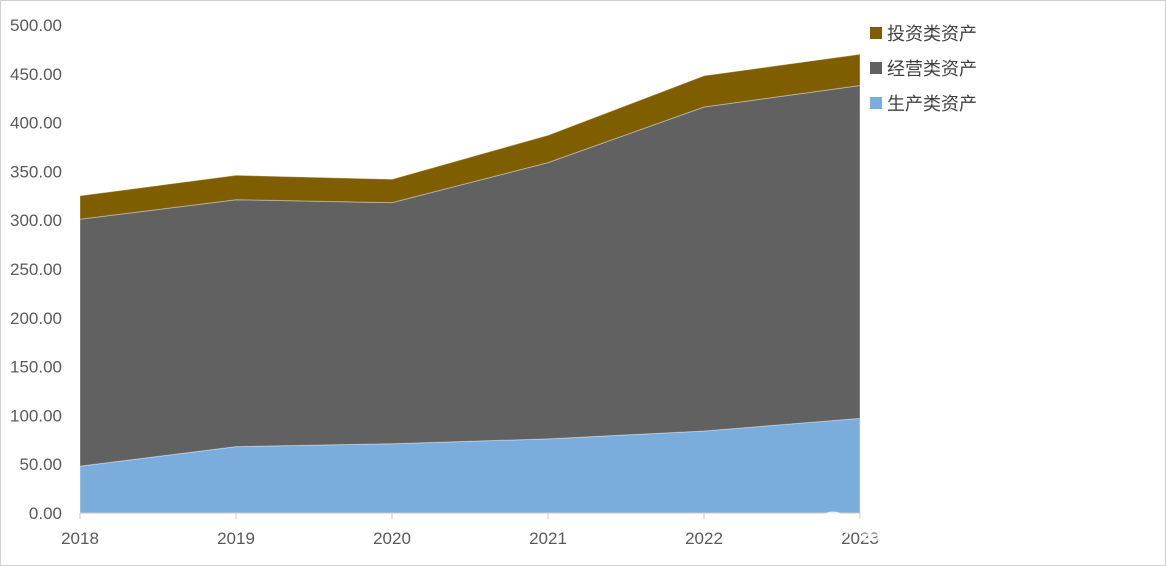 The height and width of the screenshot is (566, 1166). I want to click on snowball-logo-icon, so click(833, 528).